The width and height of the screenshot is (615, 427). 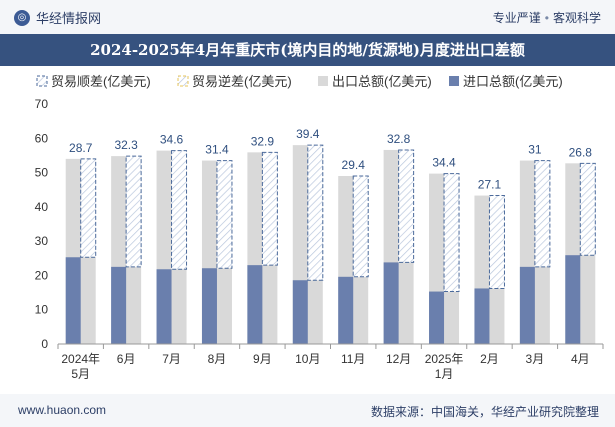 I want to click on slogan-tags: 专业严谨 • 客观科学, so click(x=547, y=17).